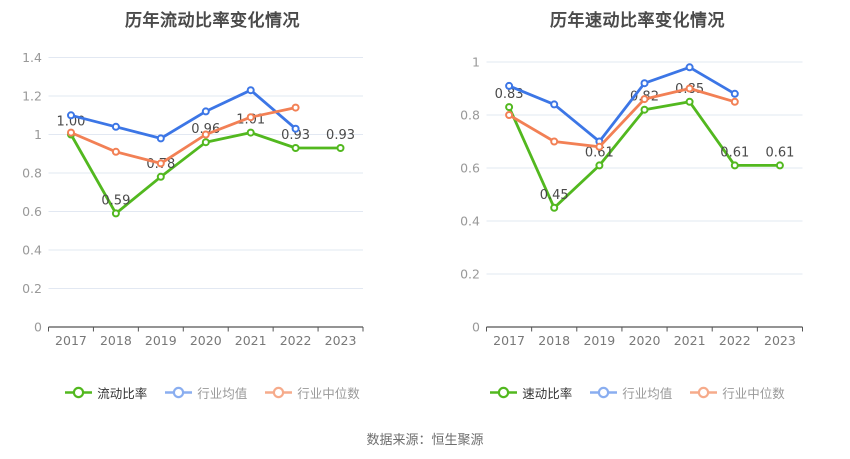  I want to click on y-tick-label: 1.4, so click(32, 57).